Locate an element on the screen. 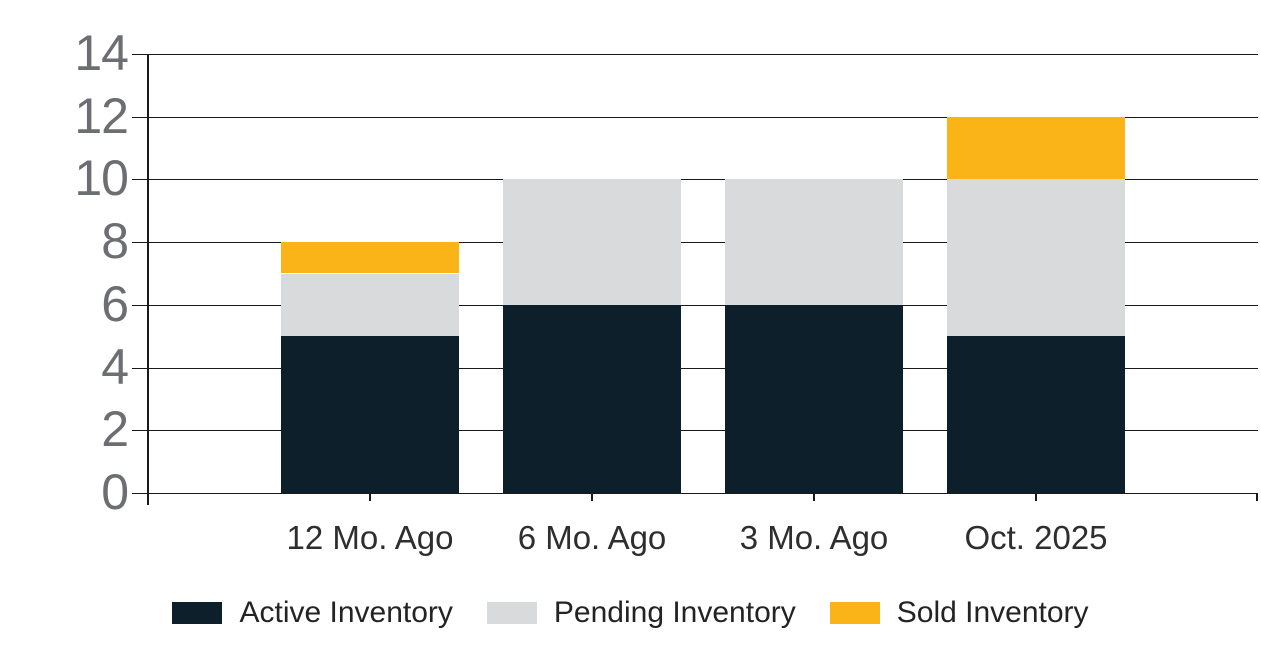  y-tick-label: 6 is located at coordinates (115, 303).